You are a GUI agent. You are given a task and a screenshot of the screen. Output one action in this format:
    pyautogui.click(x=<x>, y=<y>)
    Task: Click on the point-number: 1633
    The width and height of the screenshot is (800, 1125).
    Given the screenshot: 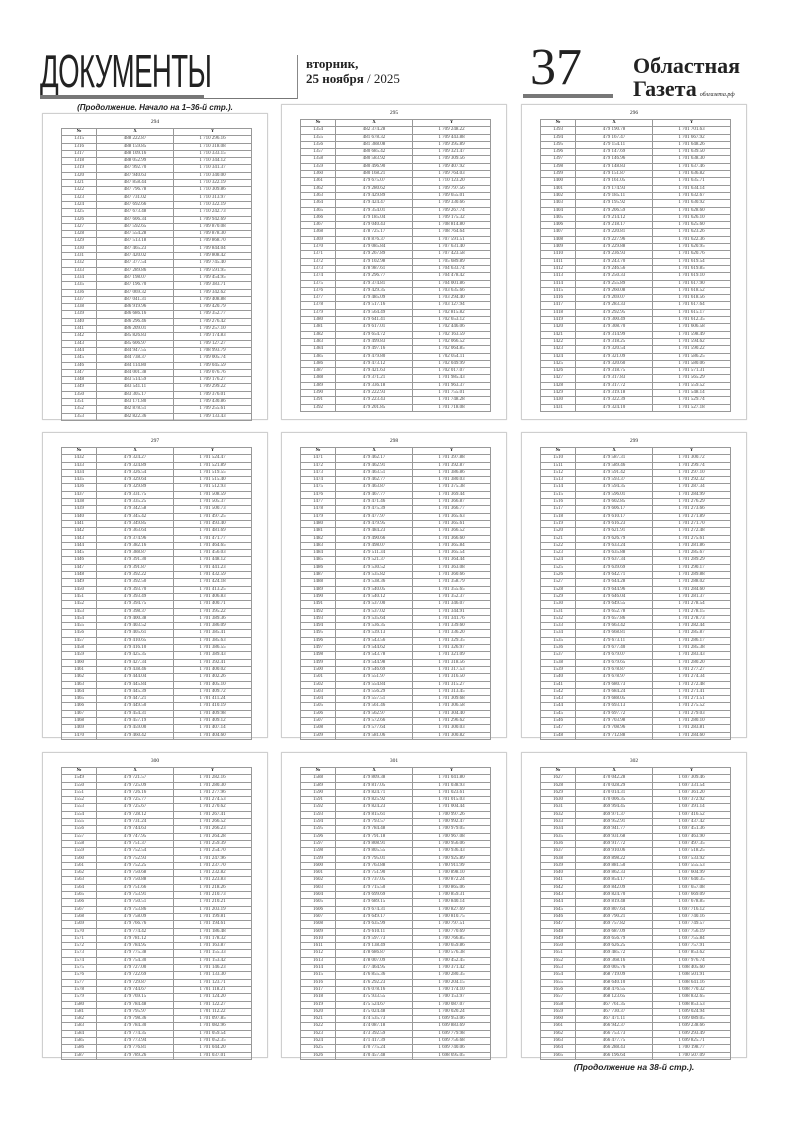 What is the action you would take?
    pyautogui.click(x=558, y=822)
    